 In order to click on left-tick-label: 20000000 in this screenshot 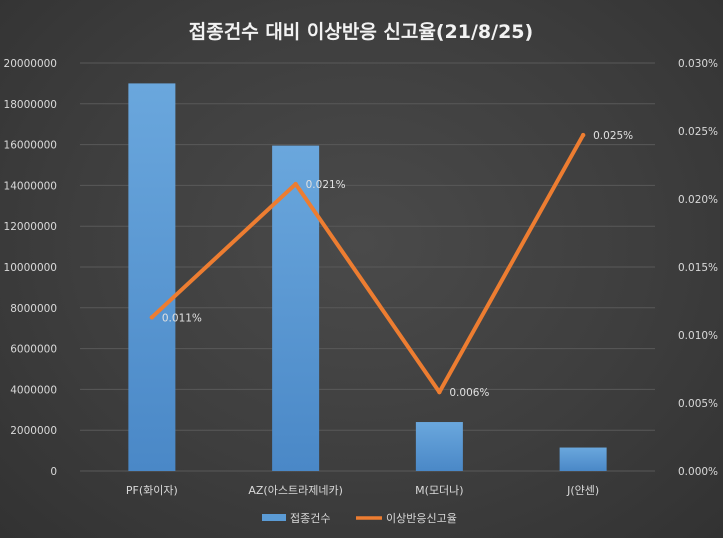, I will do `click(30, 64)`.